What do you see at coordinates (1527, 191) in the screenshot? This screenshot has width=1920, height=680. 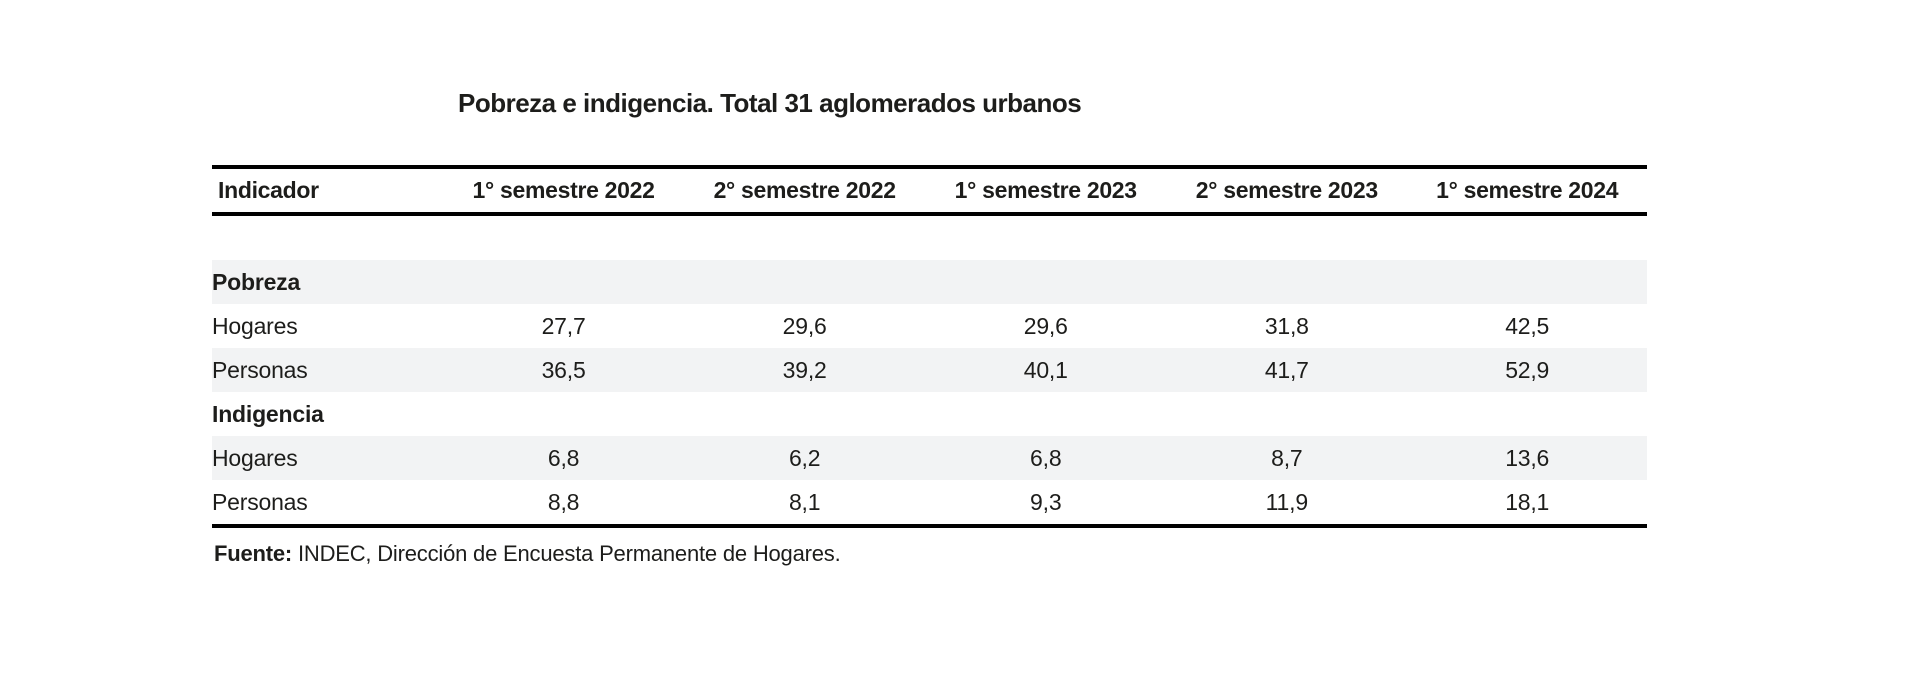 I see `column-header-1sem-2024: 1° semestre 2024` at bounding box center [1527, 191].